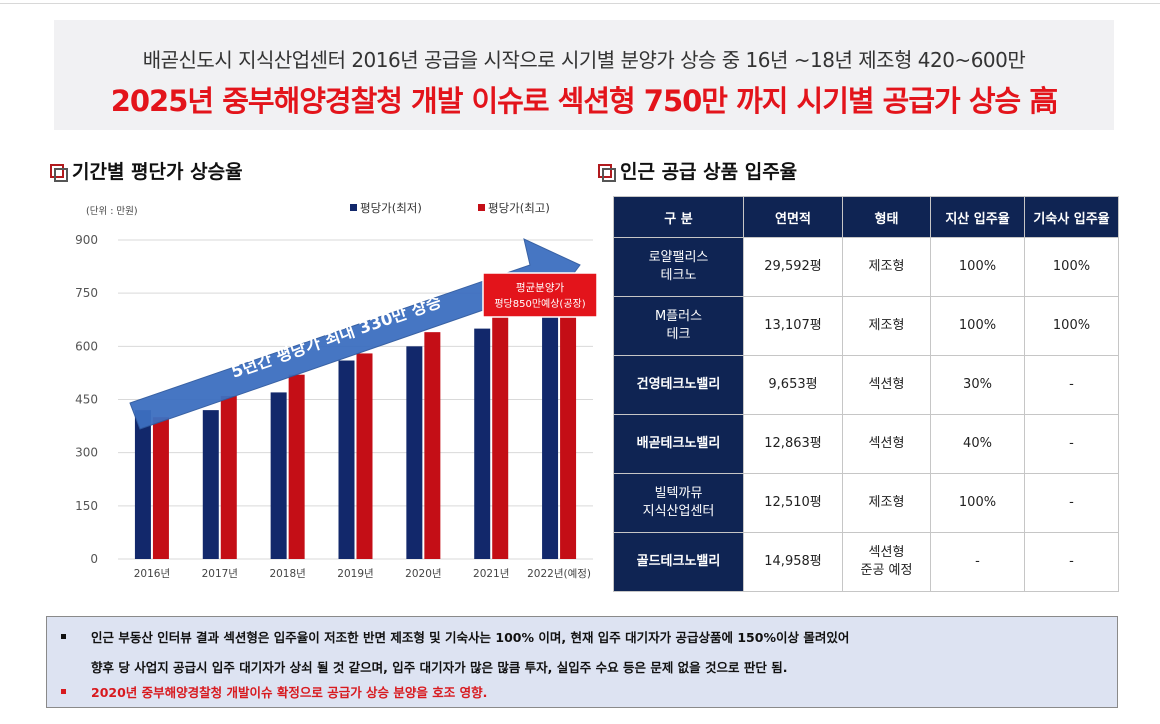 This screenshot has width=1160, height=724. I want to click on cell-occupancy-line: 30%, so click(977, 384).